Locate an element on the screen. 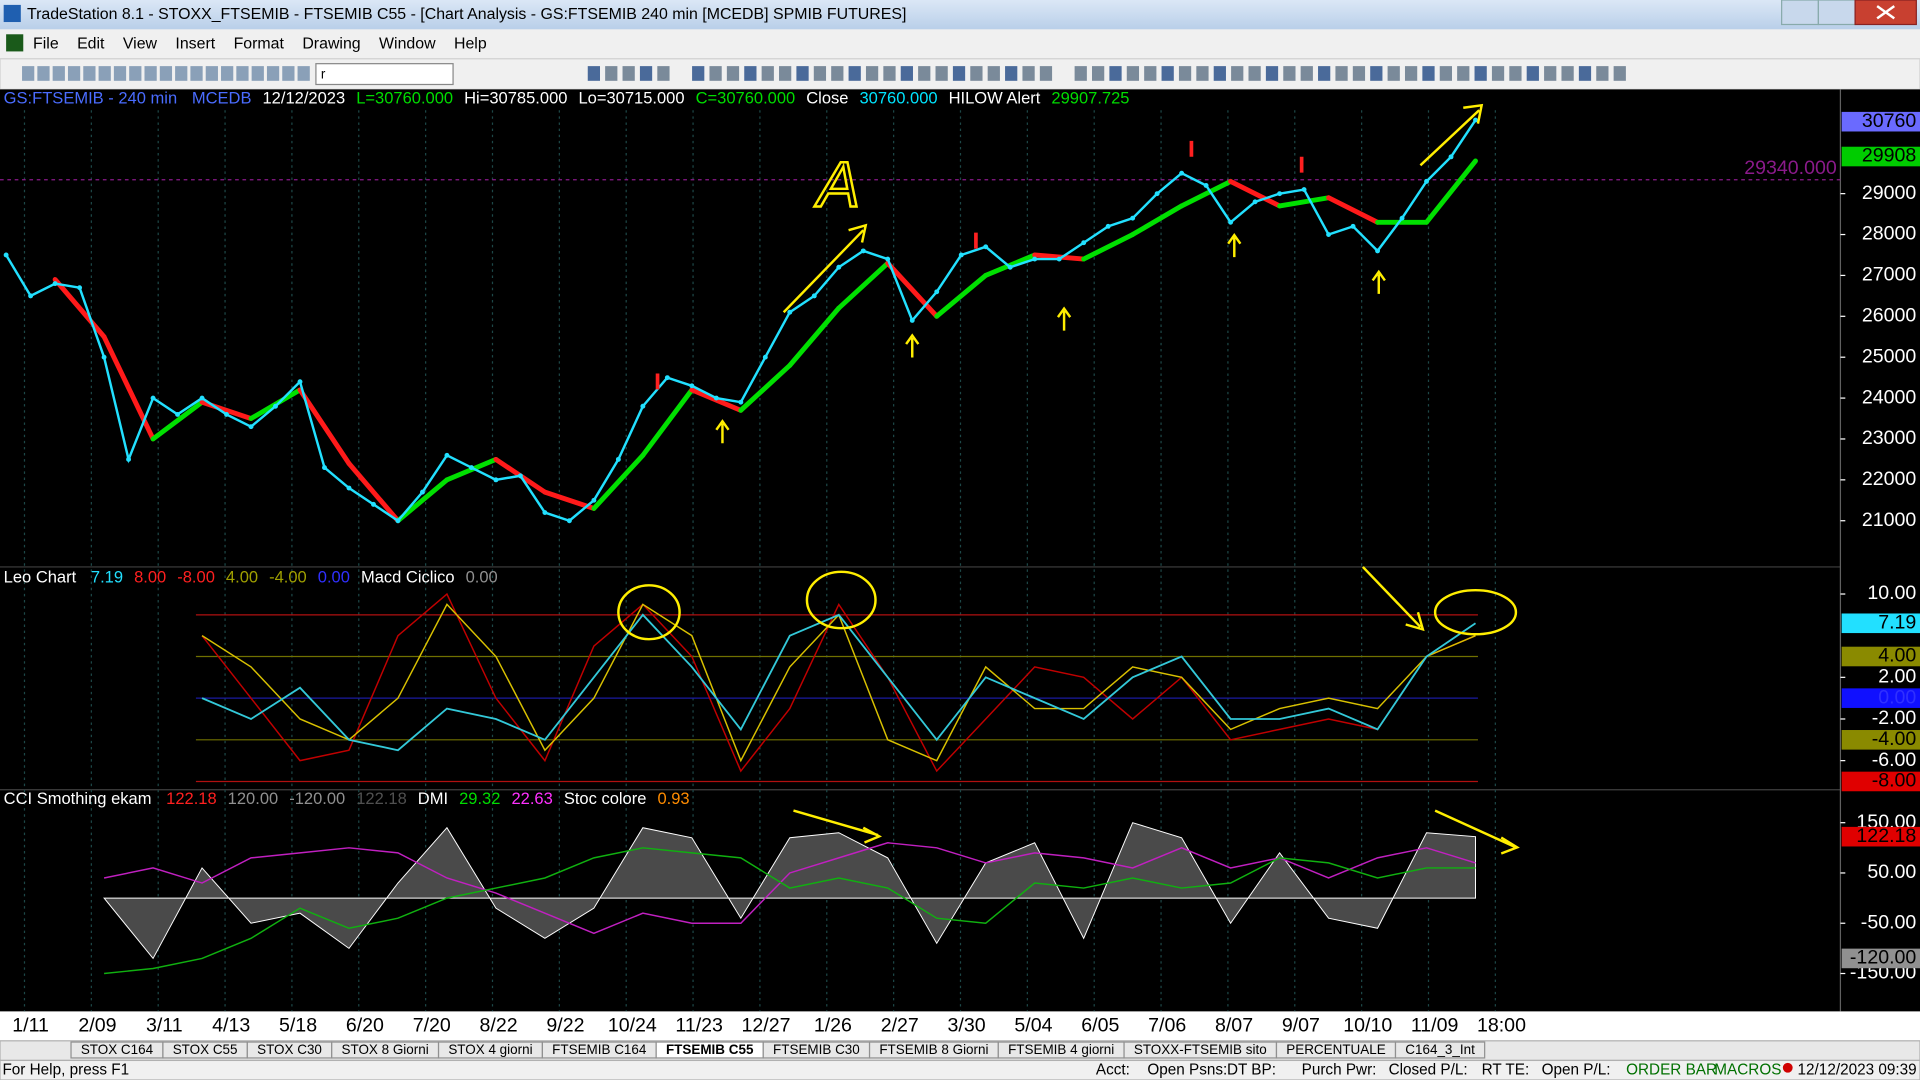 This screenshot has width=1920, height=1080. menu-item: Drawing is located at coordinates (331, 43).